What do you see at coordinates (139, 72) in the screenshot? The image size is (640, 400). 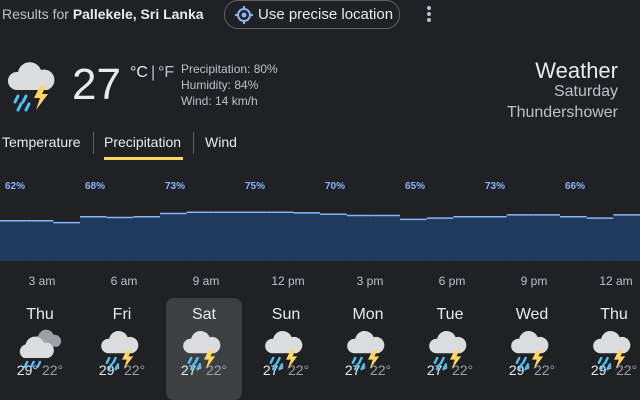 I see `unit-celsius: °C` at bounding box center [139, 72].